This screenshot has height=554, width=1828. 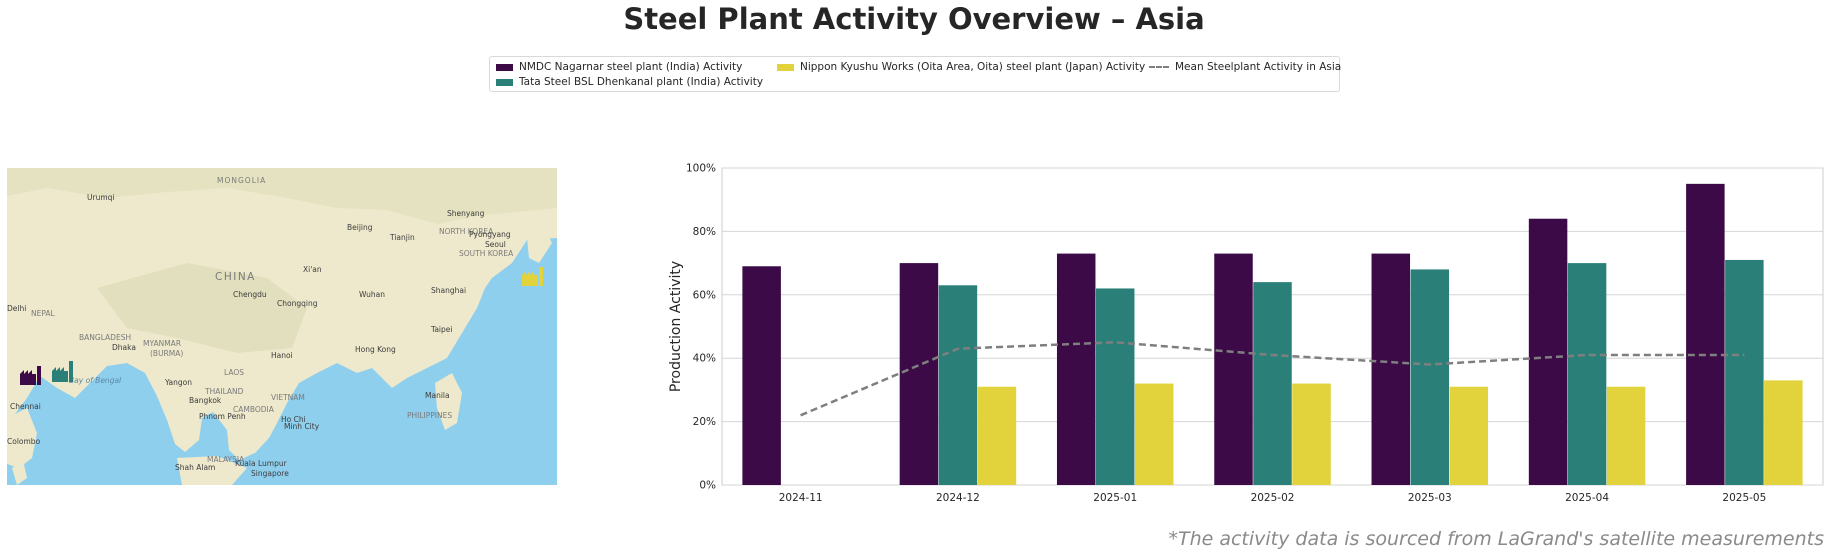 What do you see at coordinates (282, 355) in the screenshot?
I see `map-label-hanoi: Hanoi` at bounding box center [282, 355].